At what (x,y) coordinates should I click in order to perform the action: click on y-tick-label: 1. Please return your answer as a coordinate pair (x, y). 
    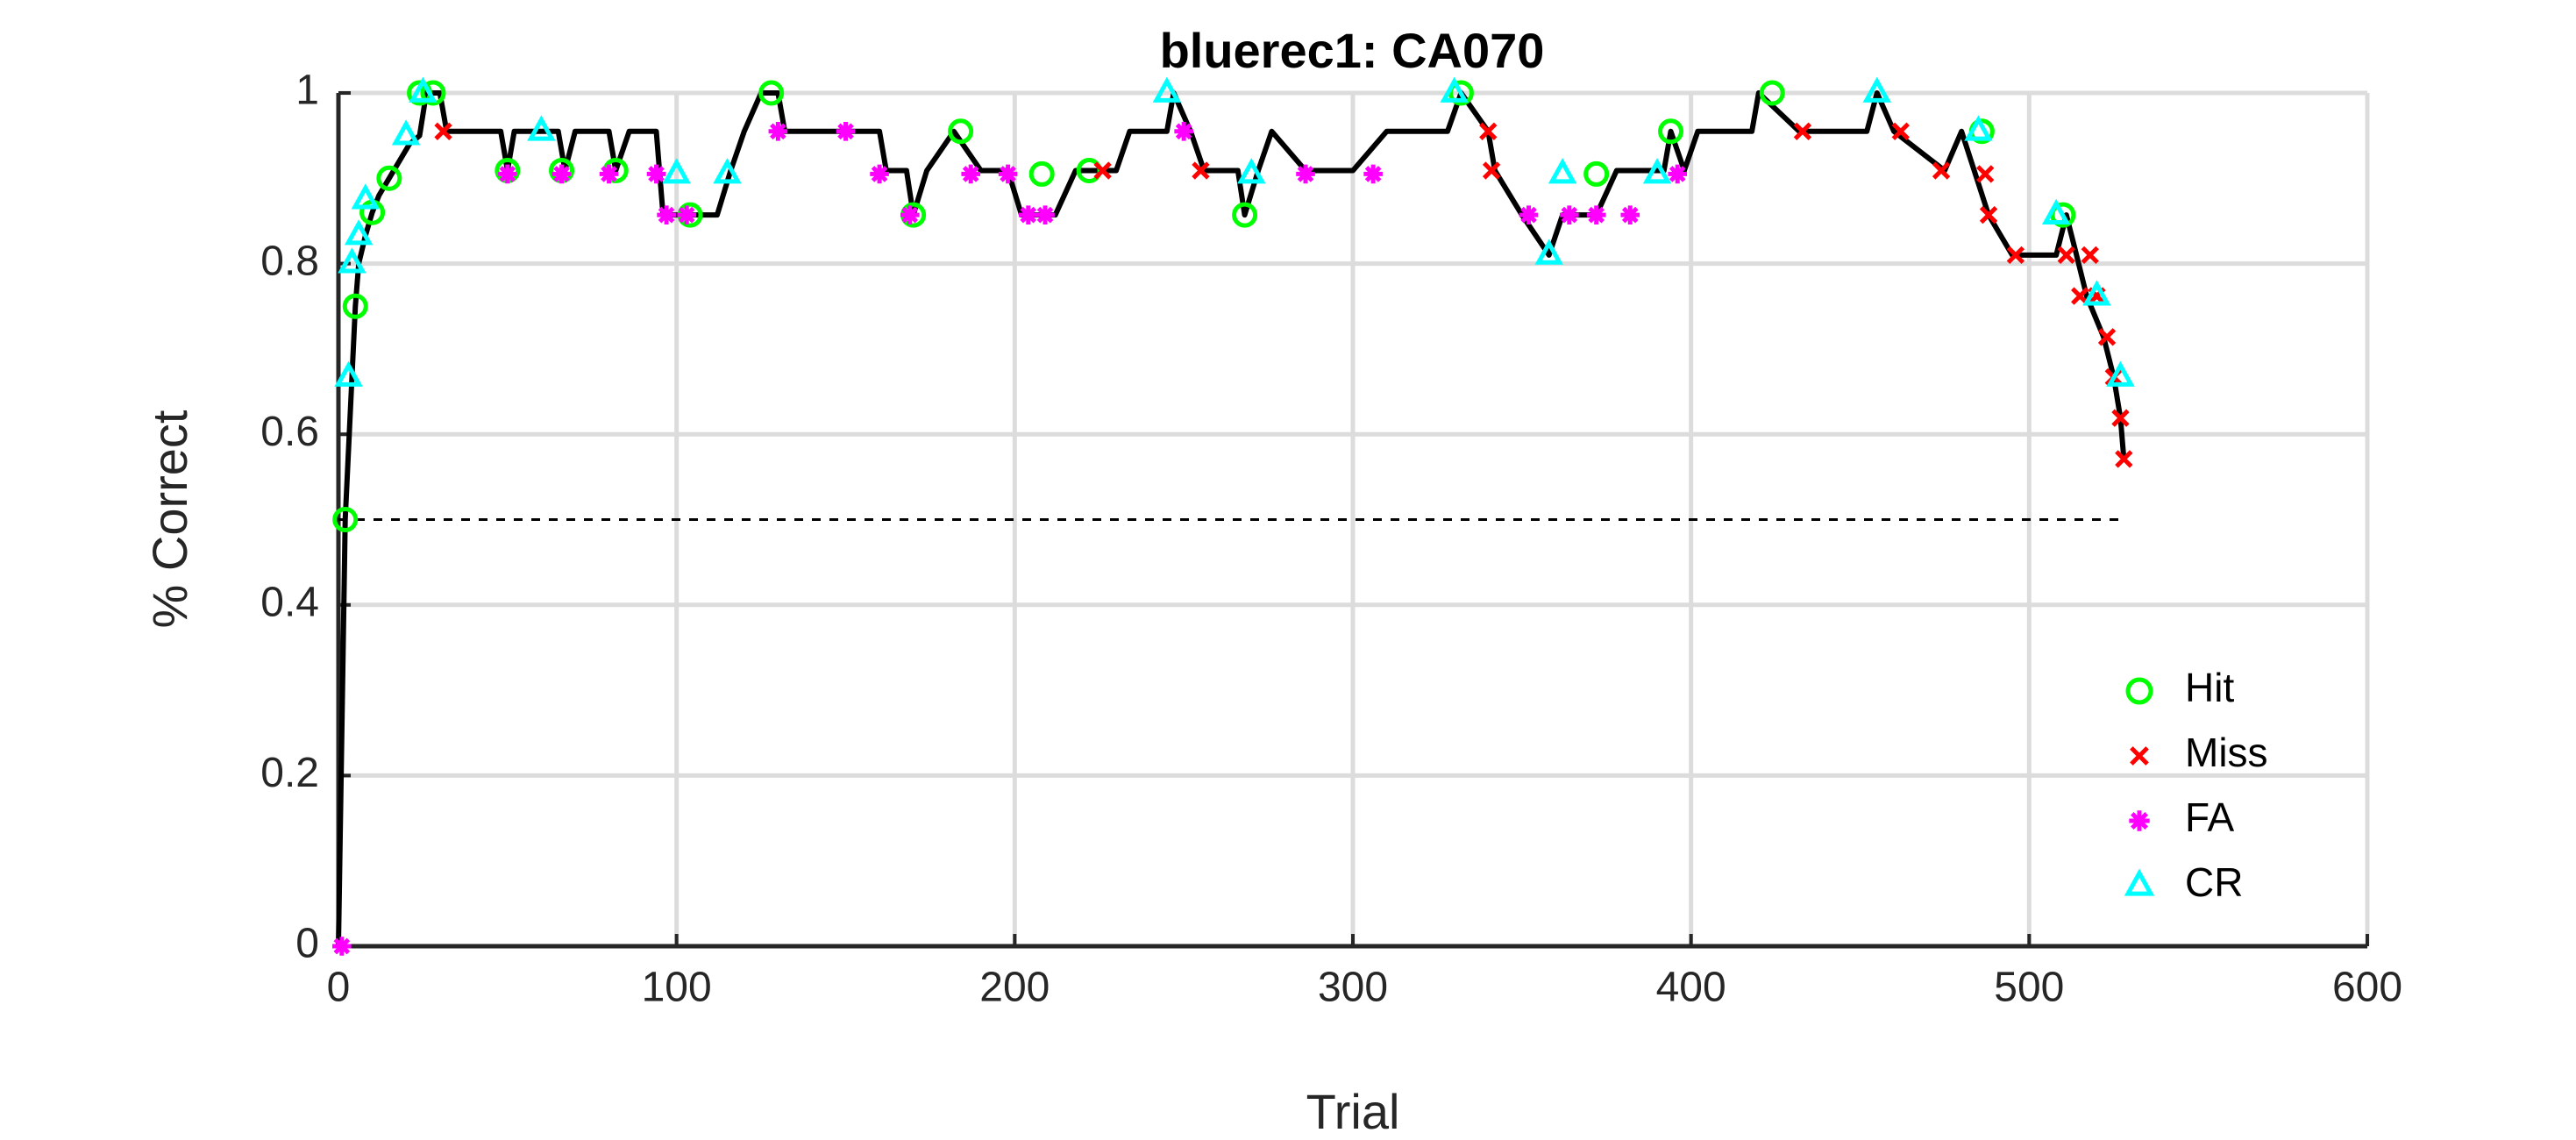
    Looking at the image, I should click on (307, 91).